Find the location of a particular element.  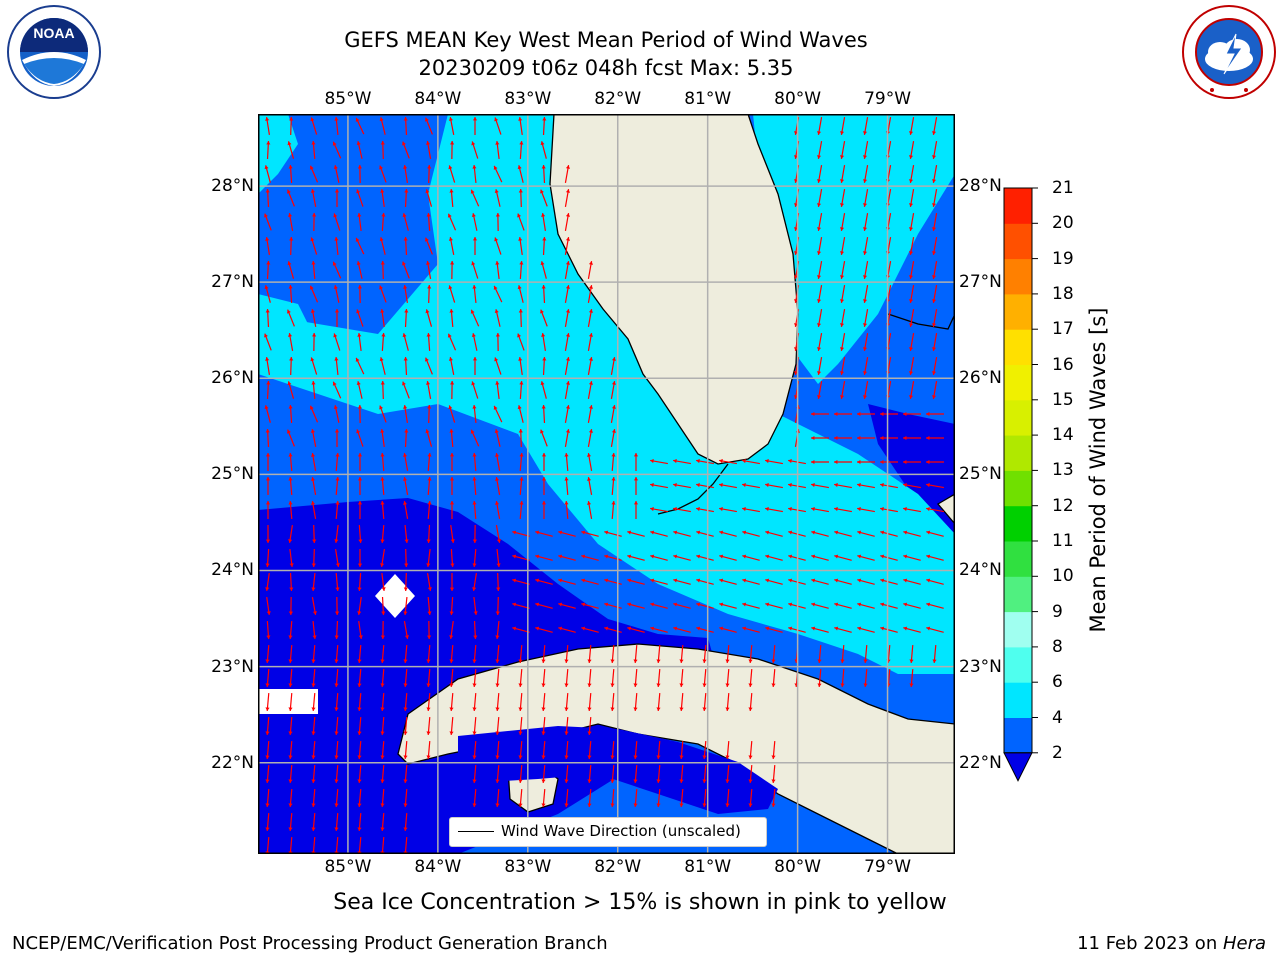

colorbar is located at coordinates (1020, 484).